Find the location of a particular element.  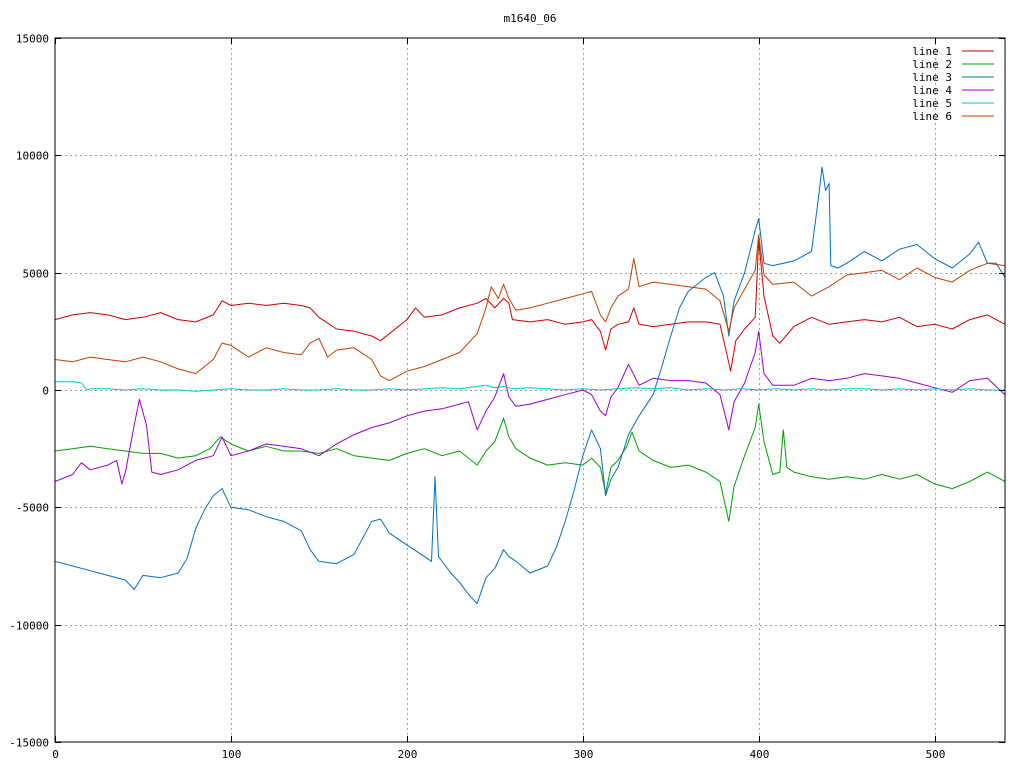

x-tick-label: 300 is located at coordinates (584, 754).